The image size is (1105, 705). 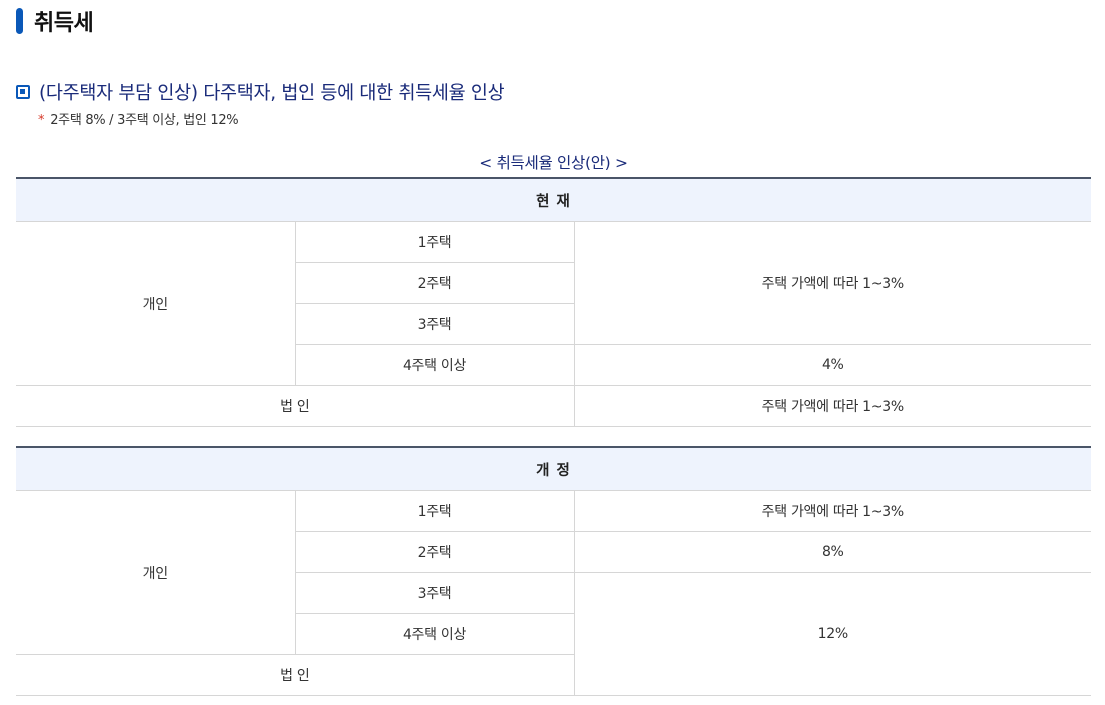 I want to click on section-heading-text: (다주택자 부담 인상) 다주택자, 법인 등에 대한 취득세율 인상, so click(x=272, y=93).